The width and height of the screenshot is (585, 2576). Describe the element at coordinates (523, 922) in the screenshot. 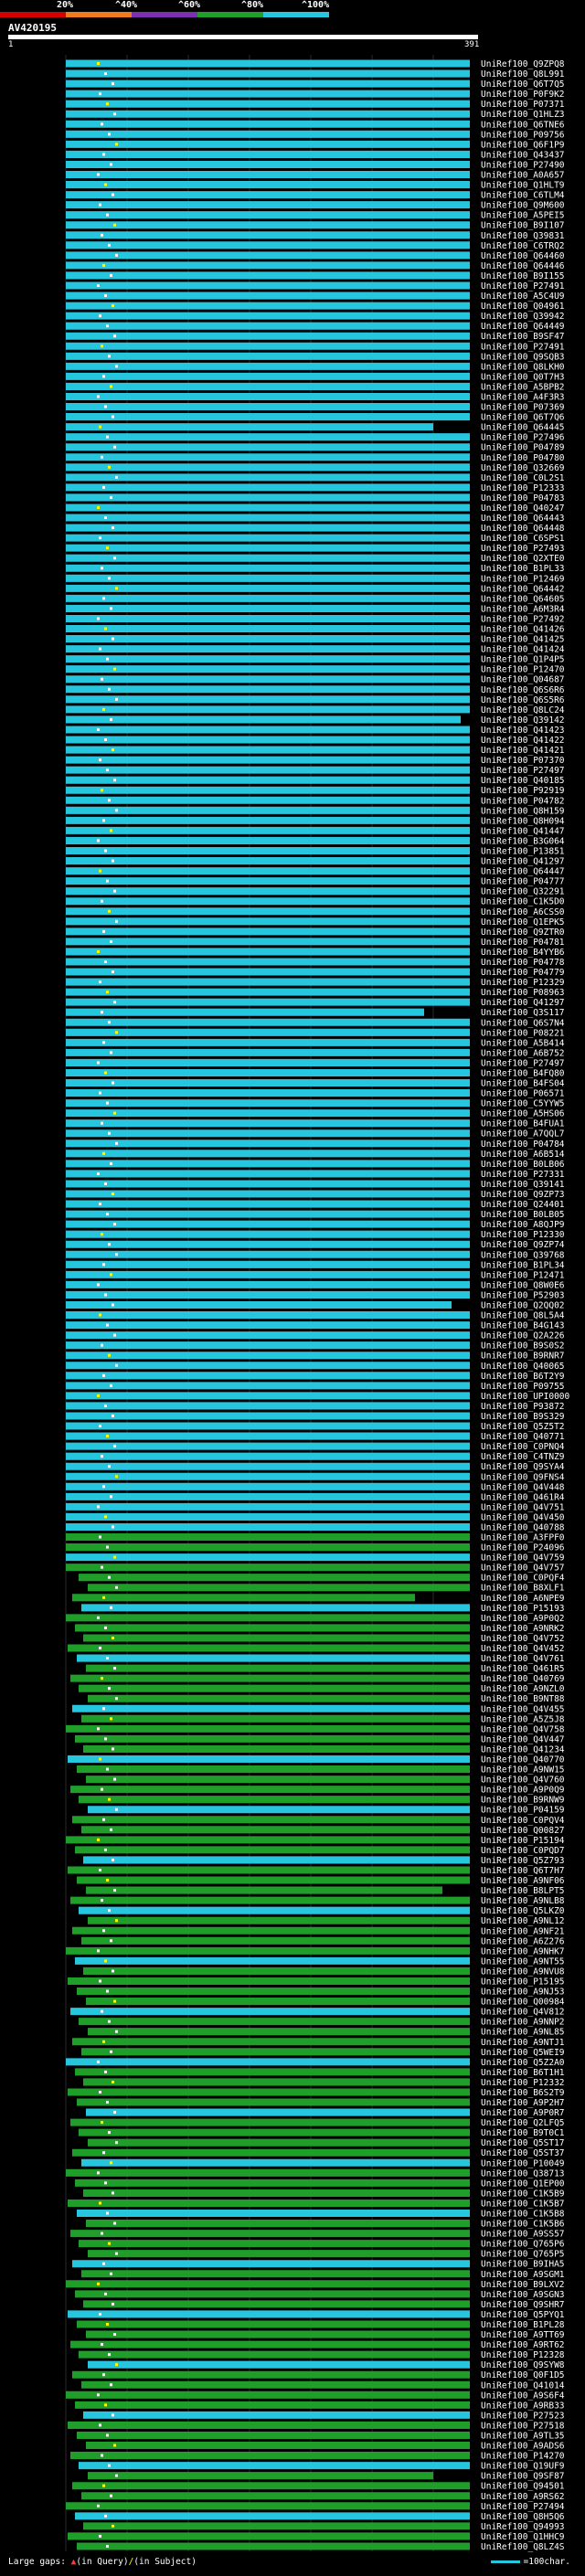

I see `hit-label: UniRef100_Q1EPK5` at that location.